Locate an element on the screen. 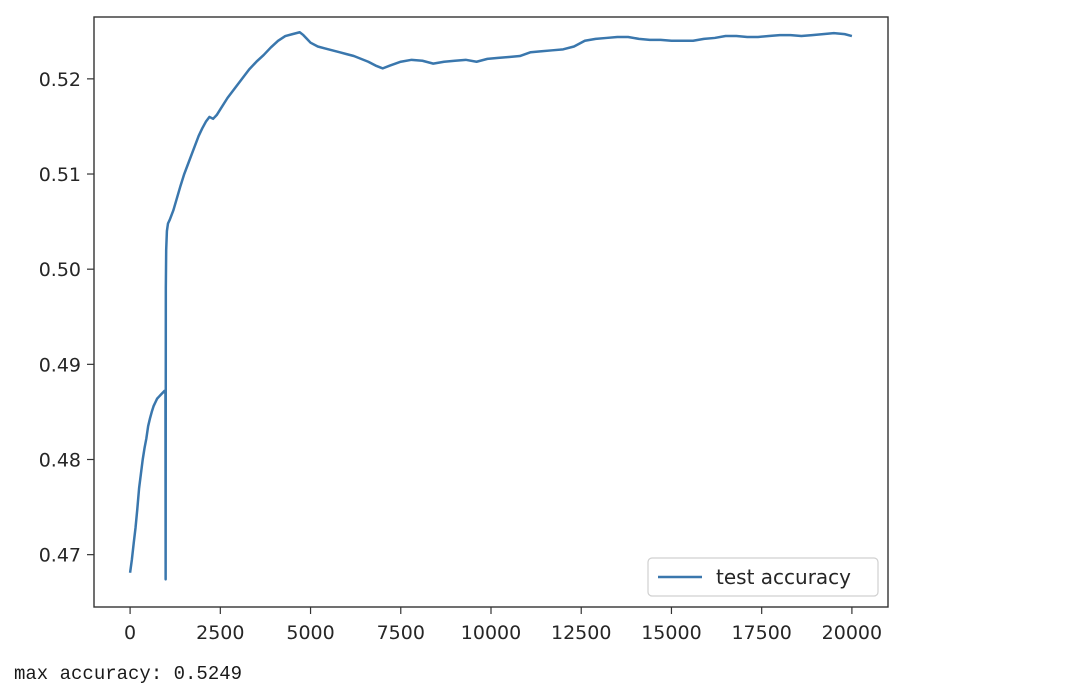 The width and height of the screenshot is (1084, 694). y-tick-label: 0.49 is located at coordinates (60, 365).